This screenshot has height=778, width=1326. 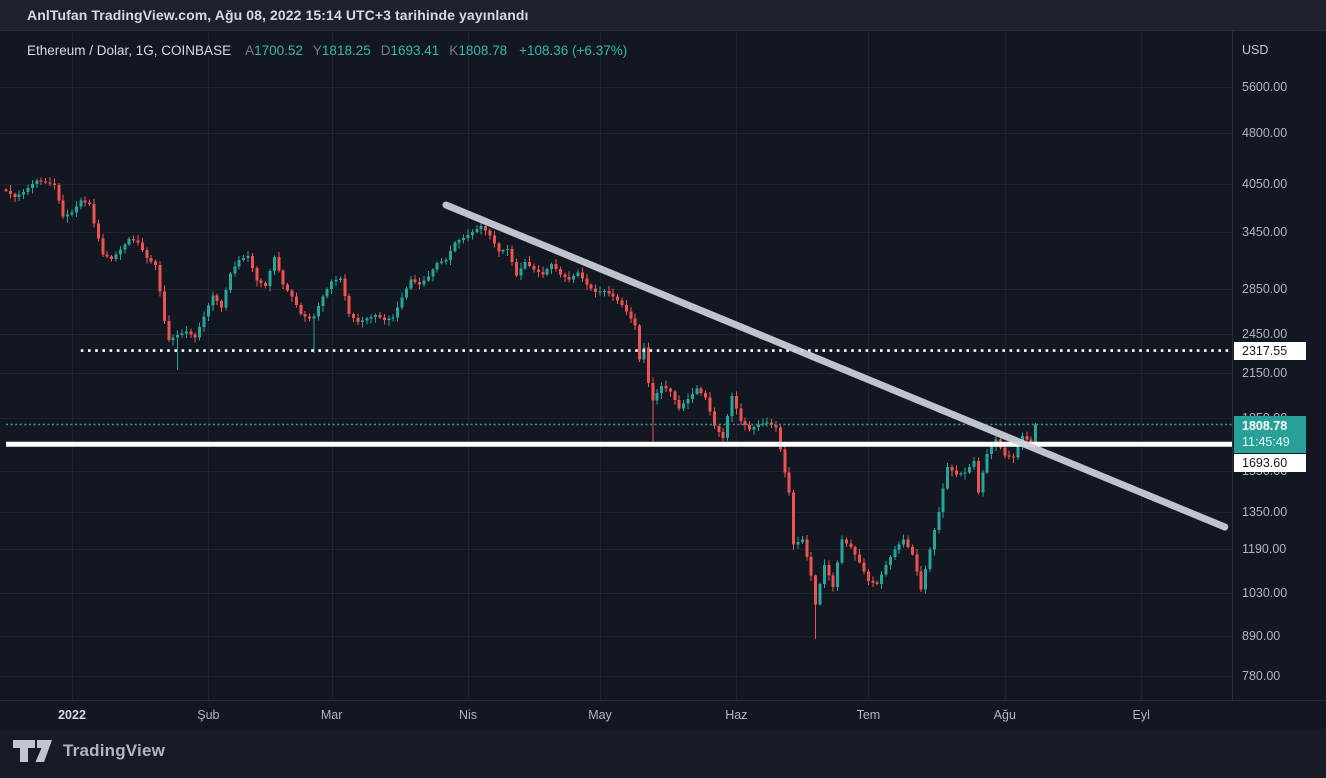 I want to click on brand-name: TradingView, so click(x=114, y=750).